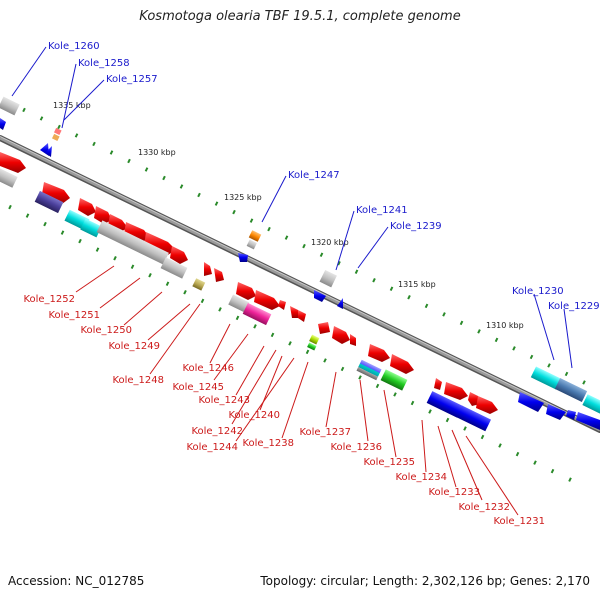 Image resolution: width=600 pixels, height=600 pixels. Describe the element at coordinates (454, 492) in the screenshot. I see `gene-label-kole-1233: Kole_1233` at that location.